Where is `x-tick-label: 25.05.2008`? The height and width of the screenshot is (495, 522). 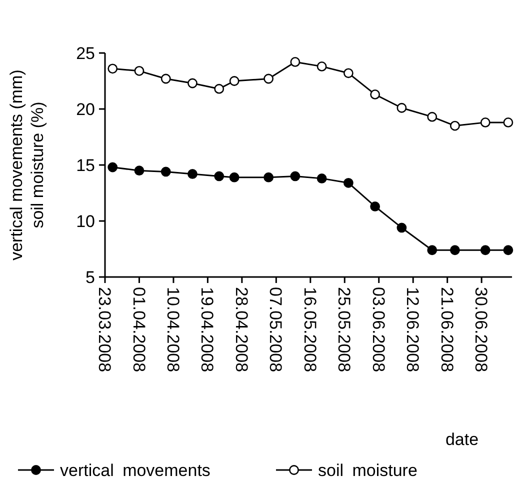
x-tick-label: 25.05.2008 is located at coordinates (344, 329).